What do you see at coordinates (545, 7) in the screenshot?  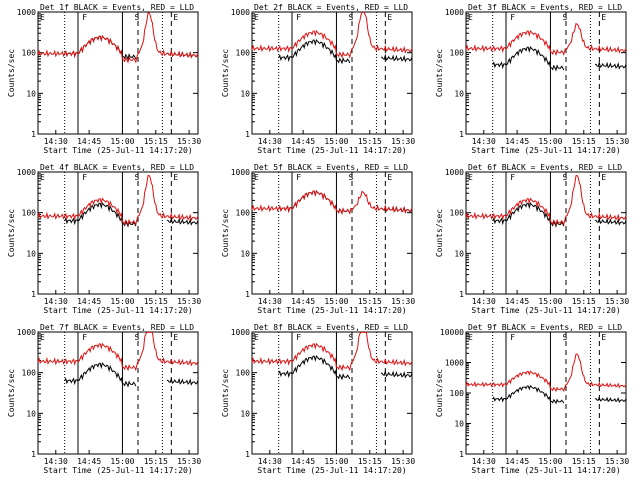 I see `chart-title: Det 3f BLACK = Events, RED = LLD` at bounding box center [545, 7].